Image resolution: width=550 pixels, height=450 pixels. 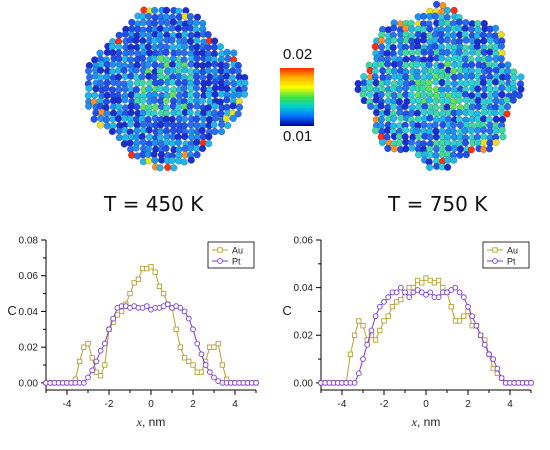 I want to click on y-tick-label: 0.08, so click(x=29, y=241).